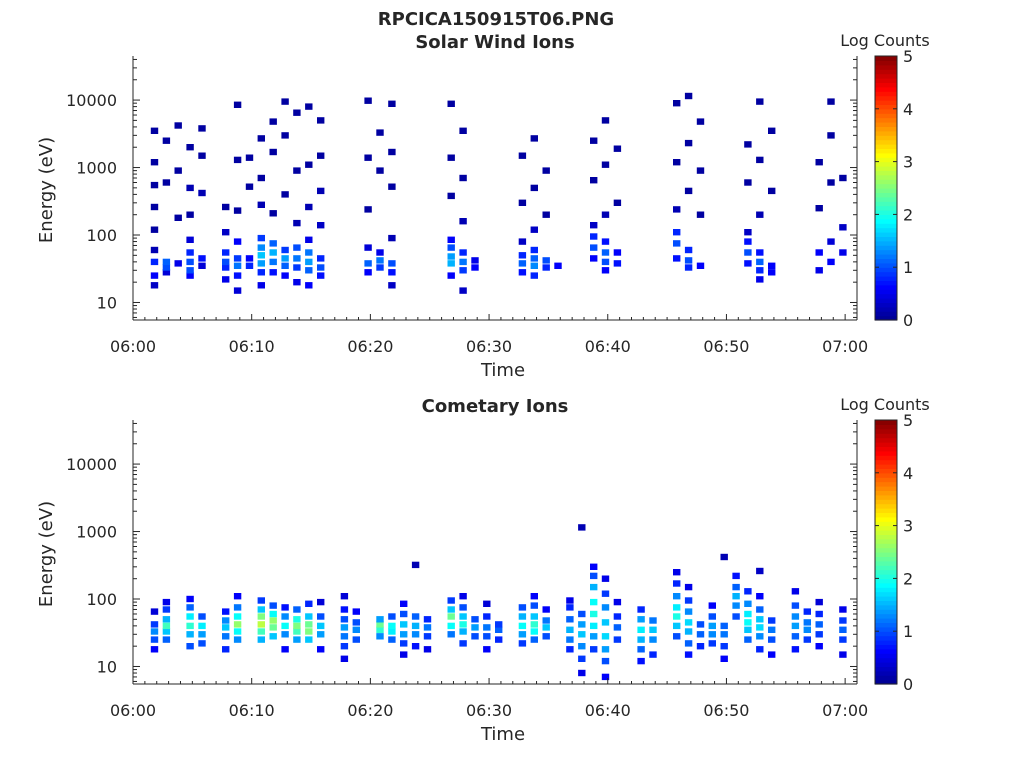 The height and width of the screenshot is (772, 1024). Describe the element at coordinates (886, 188) in the screenshot. I see `colorbar-frame` at that location.